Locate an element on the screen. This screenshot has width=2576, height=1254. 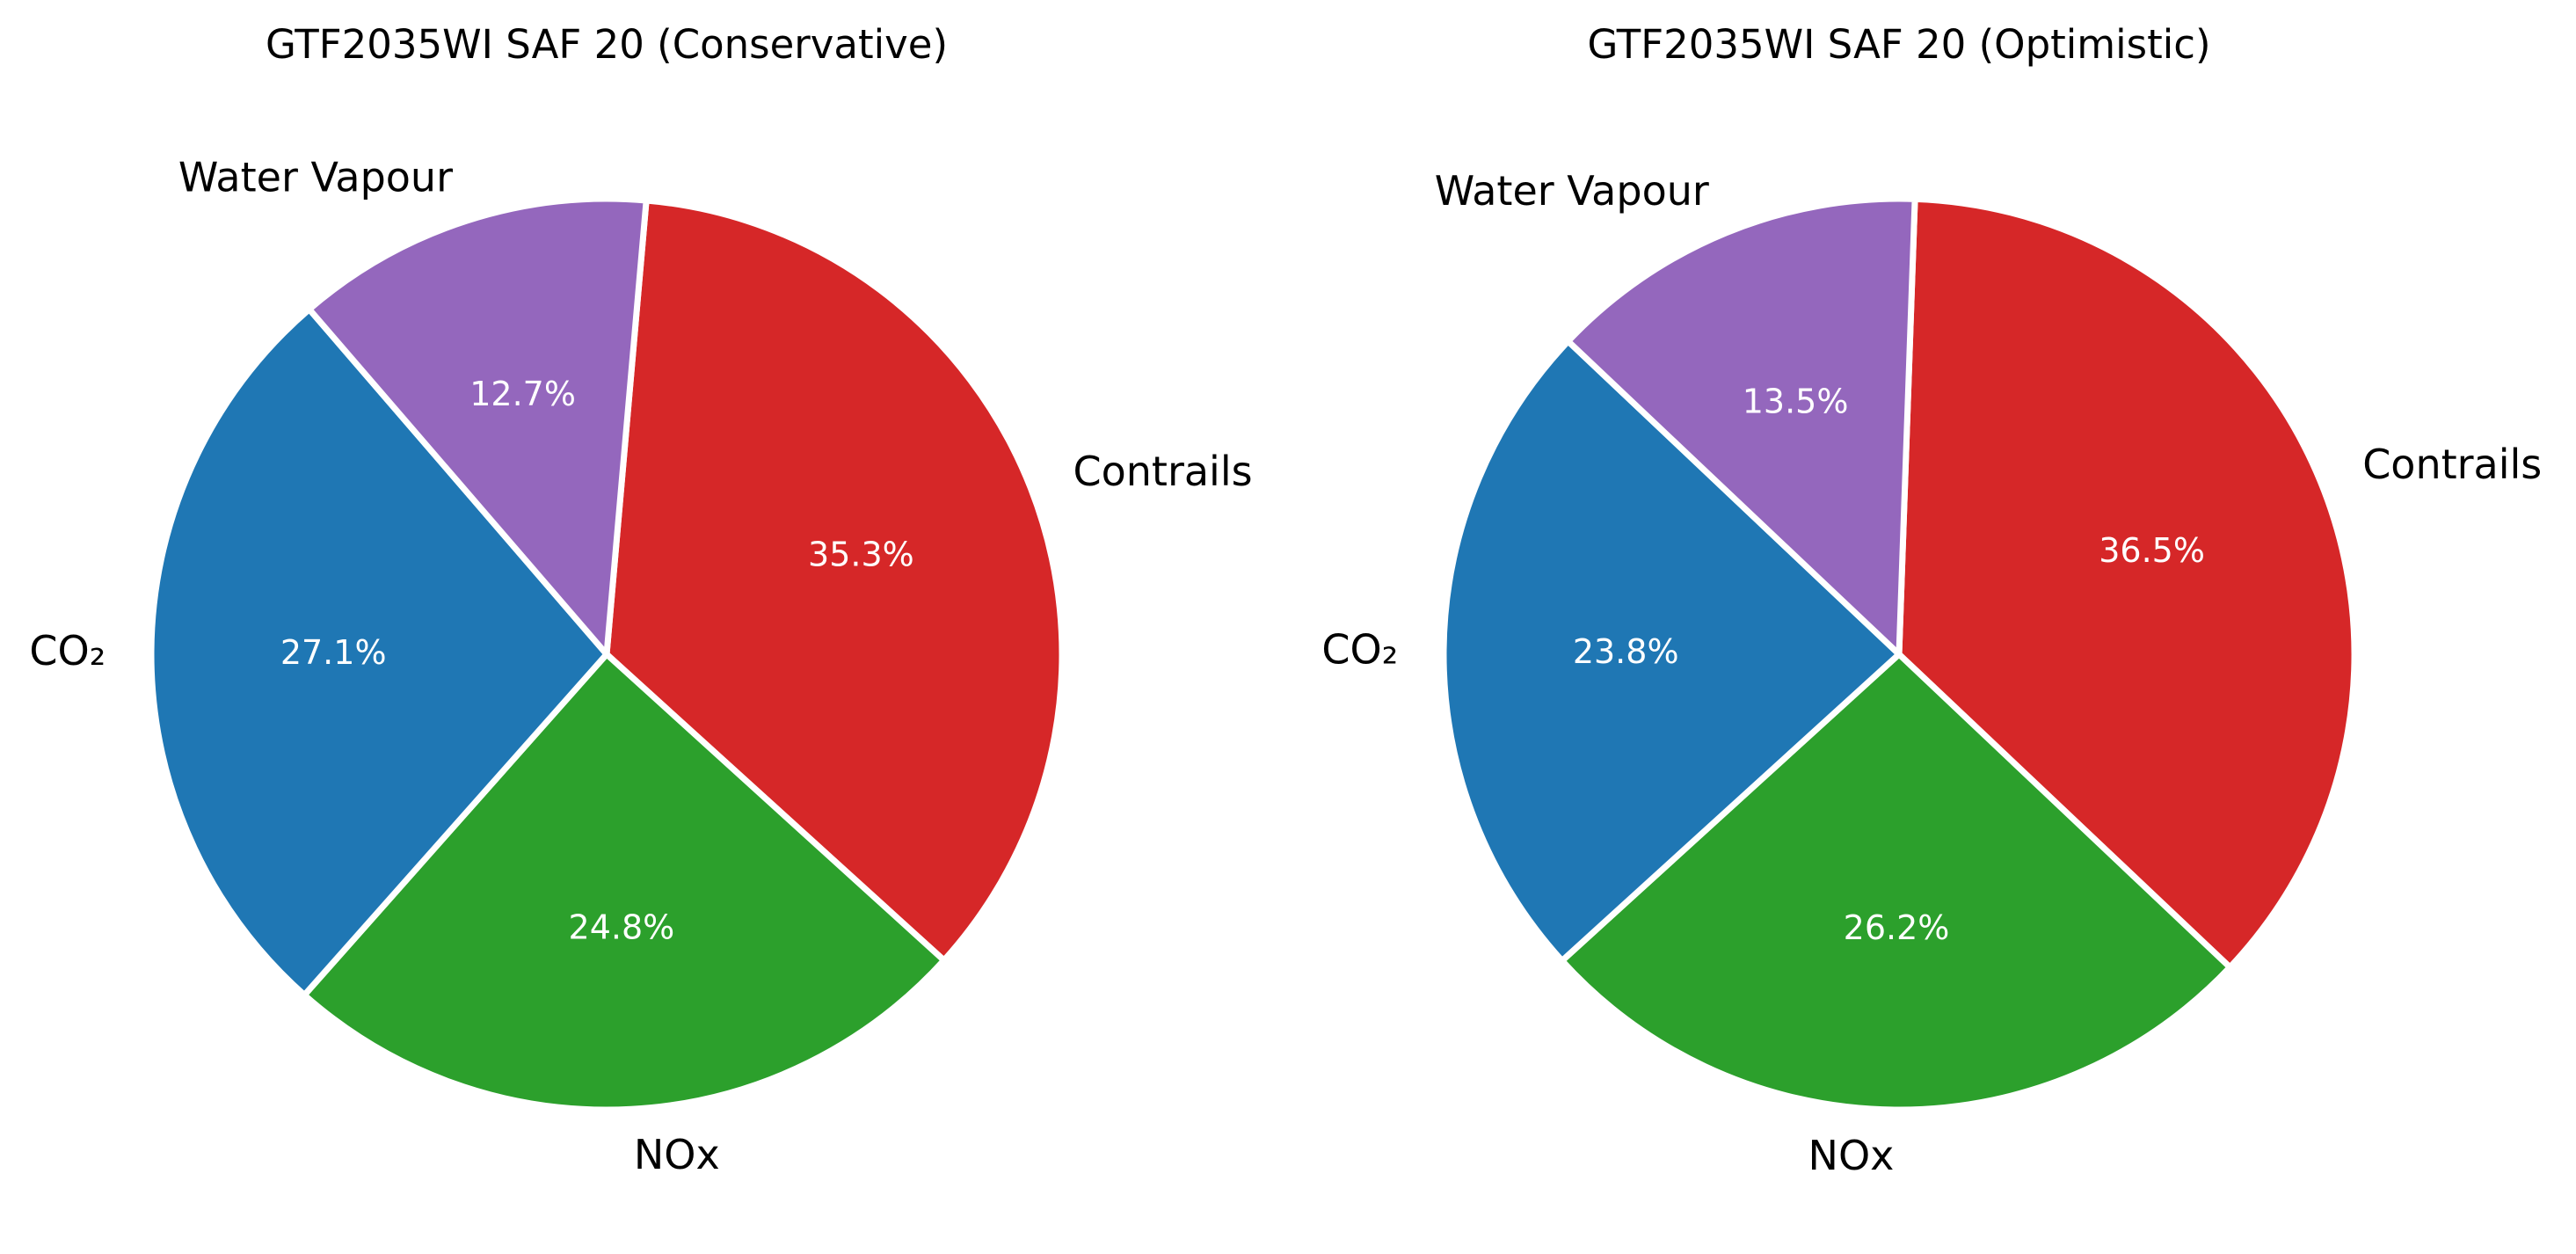
pct-label-nox-optimistic: 26.2% is located at coordinates (1897, 927).